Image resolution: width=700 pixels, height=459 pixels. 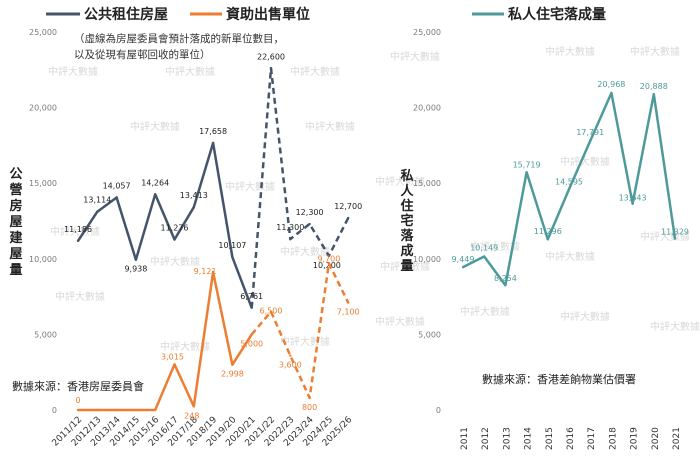 What do you see at coordinates (427, 183) in the screenshot?
I see `left-ytick-right-3: 15,000` at bounding box center [427, 183].